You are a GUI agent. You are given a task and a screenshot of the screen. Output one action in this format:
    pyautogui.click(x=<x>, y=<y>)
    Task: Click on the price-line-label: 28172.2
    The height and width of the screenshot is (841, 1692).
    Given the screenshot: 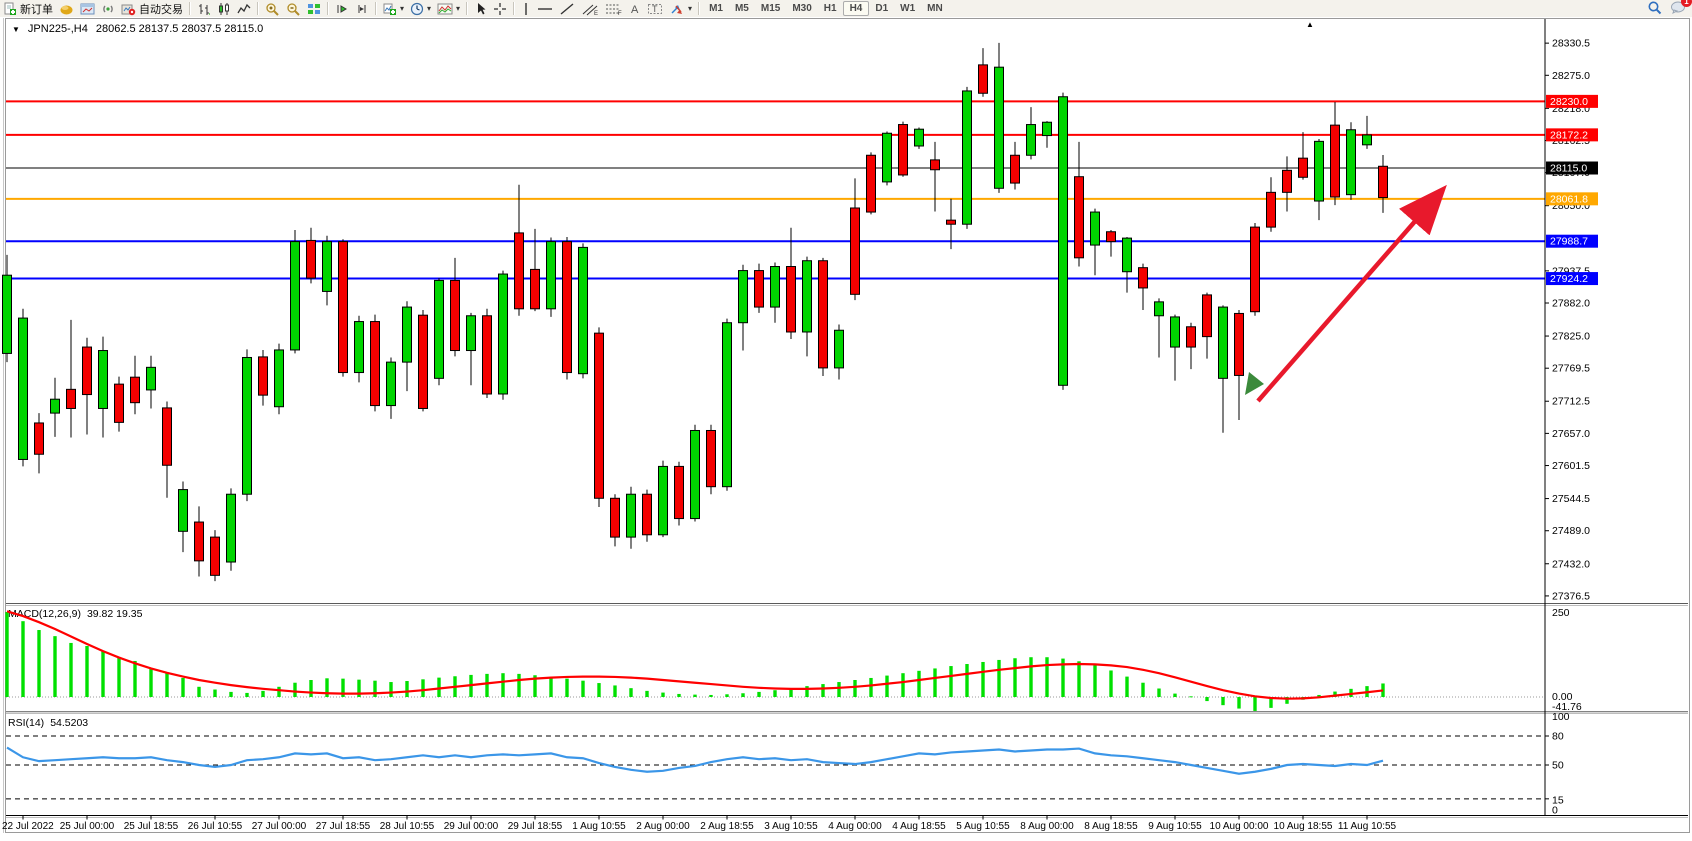 What is the action you would take?
    pyautogui.click(x=1569, y=135)
    